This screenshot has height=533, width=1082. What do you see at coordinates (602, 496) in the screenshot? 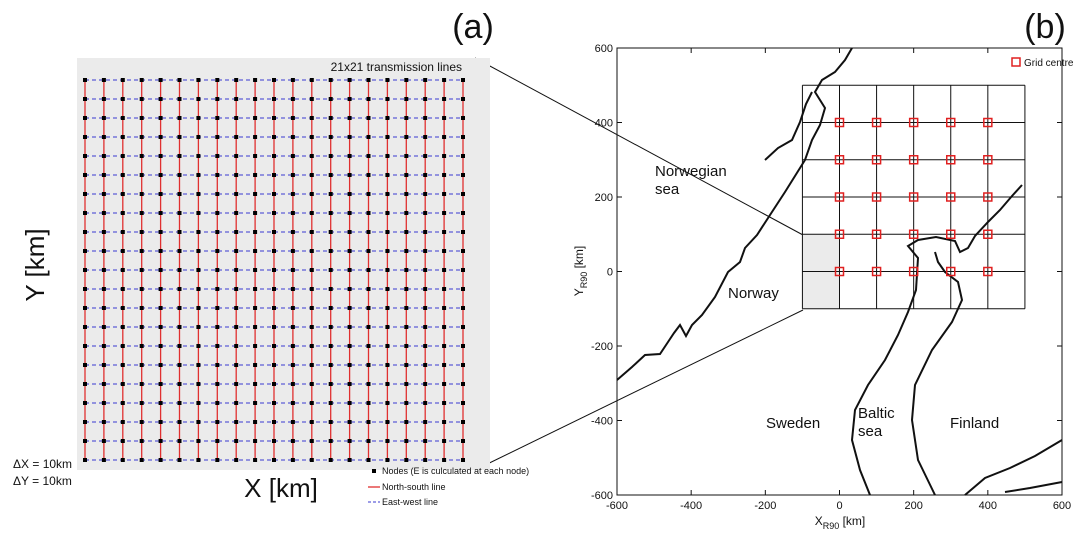
I see `y-tick-label: -600` at bounding box center [602, 496].